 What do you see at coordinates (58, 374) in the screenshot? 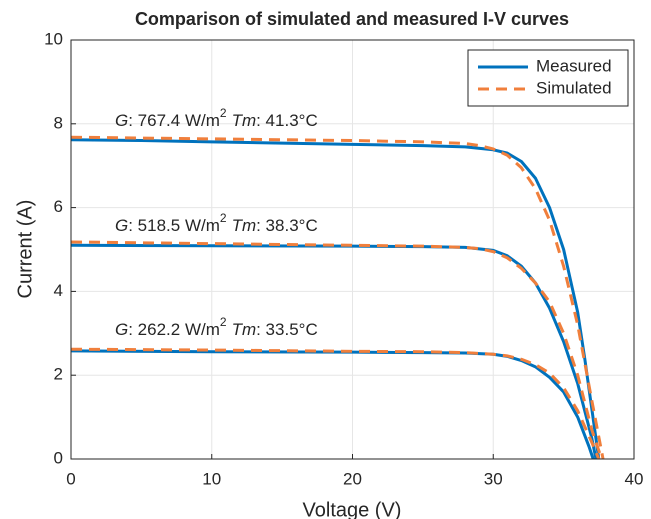
I see `y-tick-label: 2` at bounding box center [58, 374].